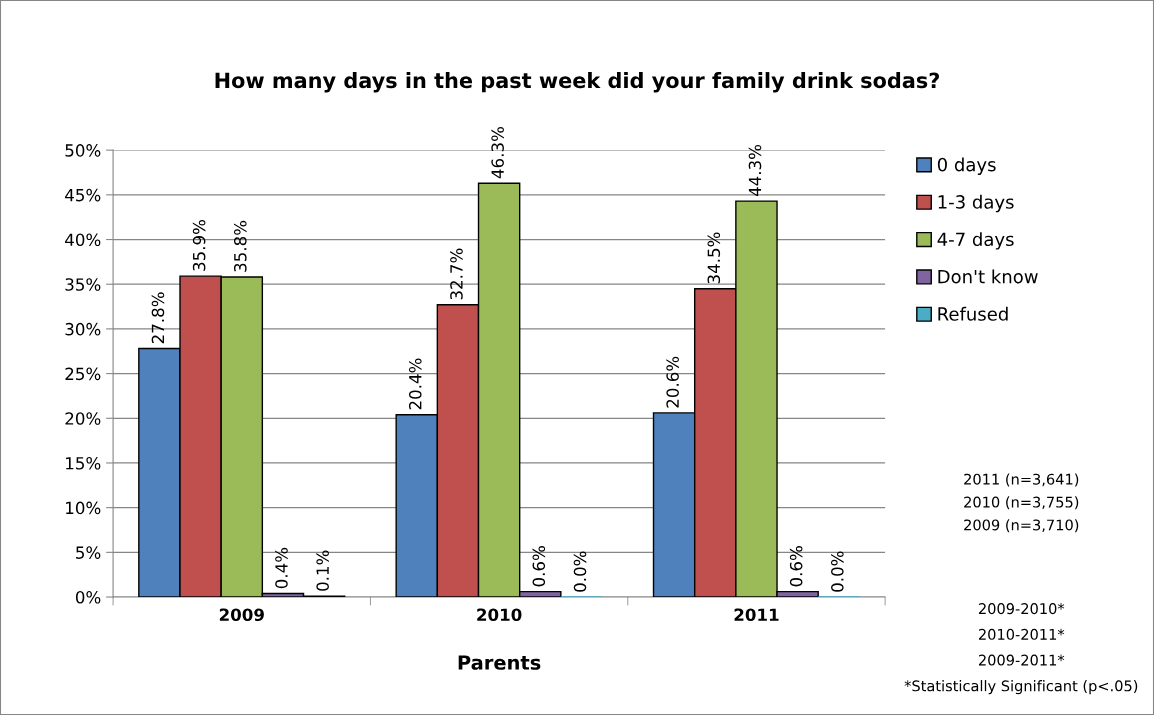 Image resolution: width=1154 pixels, height=715 pixels. I want to click on x-axis-title: Parents, so click(499, 662).